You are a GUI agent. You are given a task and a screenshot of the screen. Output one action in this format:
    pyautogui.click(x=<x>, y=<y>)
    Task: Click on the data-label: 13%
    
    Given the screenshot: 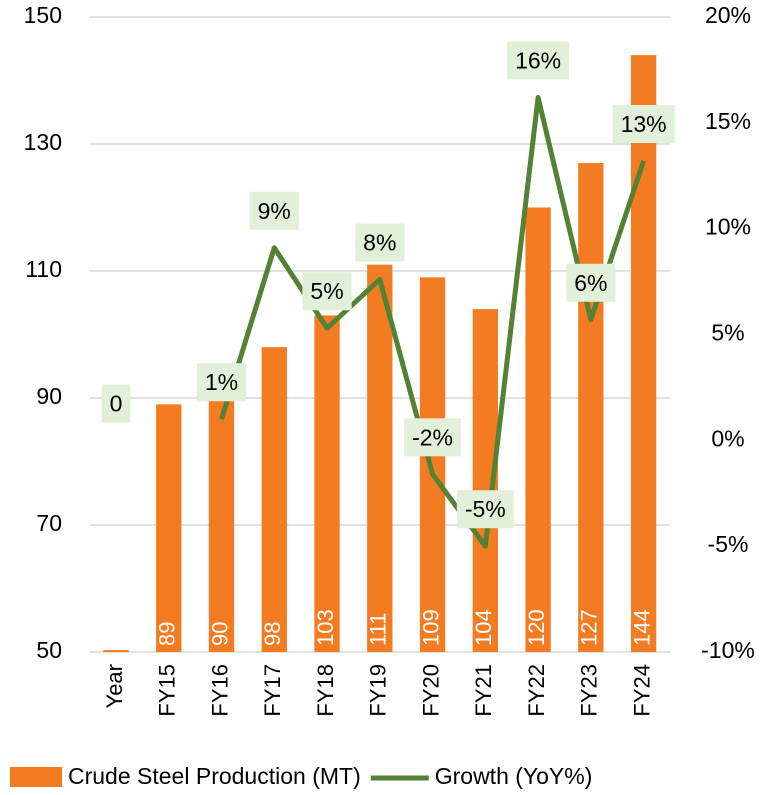 What is the action you would take?
    pyautogui.click(x=643, y=124)
    